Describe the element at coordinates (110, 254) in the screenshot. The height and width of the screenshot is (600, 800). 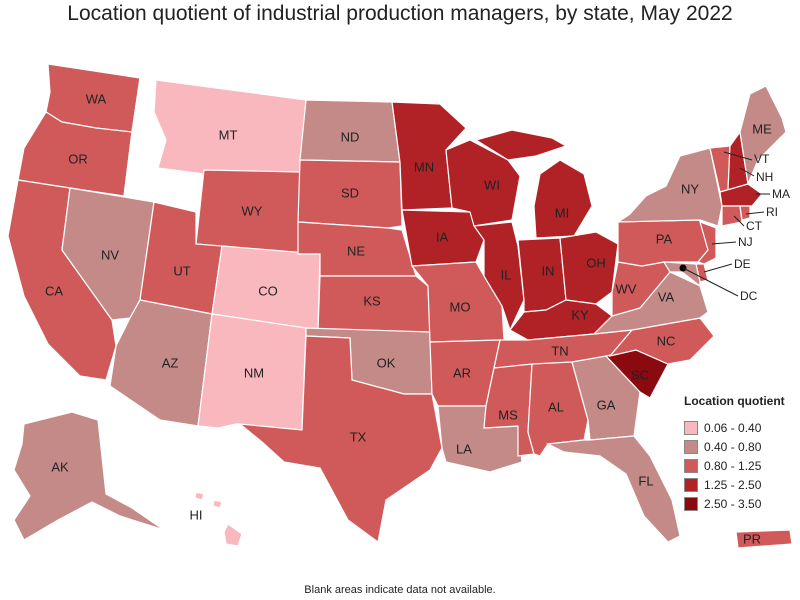
I see `label-NV: NV` at that location.